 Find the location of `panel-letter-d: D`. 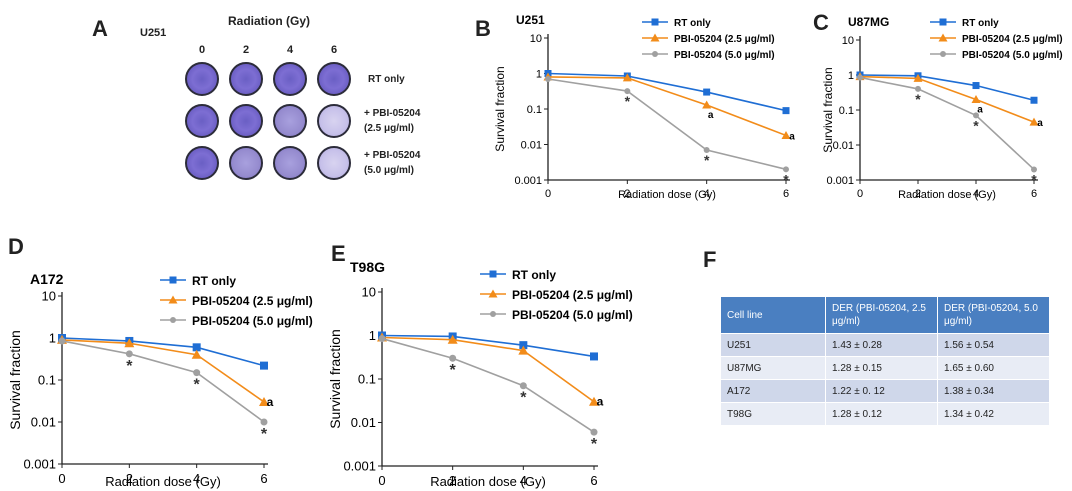

panel-letter-d: D is located at coordinates (16, 246).